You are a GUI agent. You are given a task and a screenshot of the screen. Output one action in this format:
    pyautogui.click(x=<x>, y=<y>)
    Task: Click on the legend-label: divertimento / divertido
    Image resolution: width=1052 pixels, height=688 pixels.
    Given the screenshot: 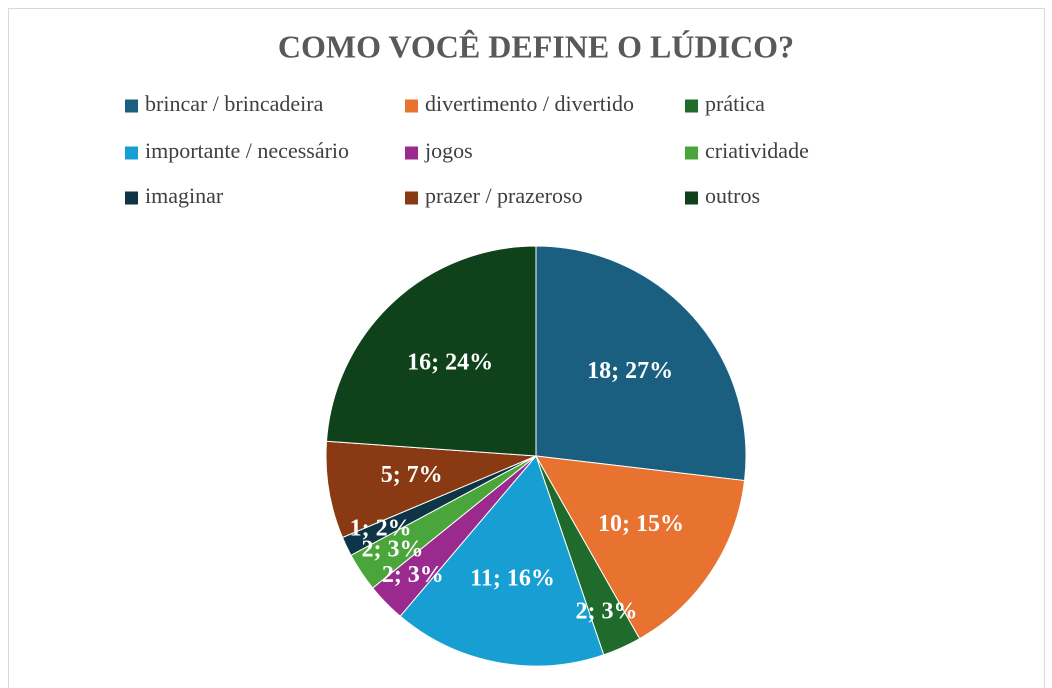 What is the action you would take?
    pyautogui.click(x=529, y=103)
    